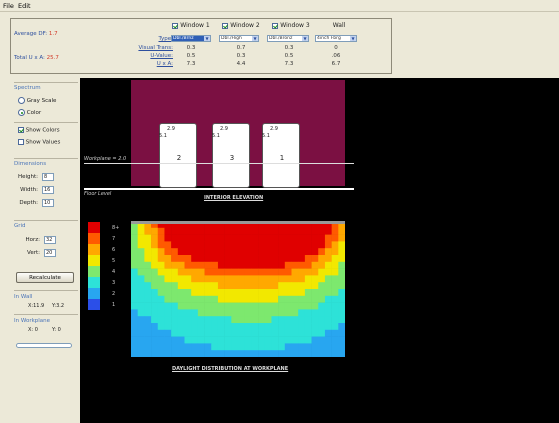  What do you see at coordinates (48, 203) in the screenshot?
I see `depth-field: 10` at bounding box center [48, 203].